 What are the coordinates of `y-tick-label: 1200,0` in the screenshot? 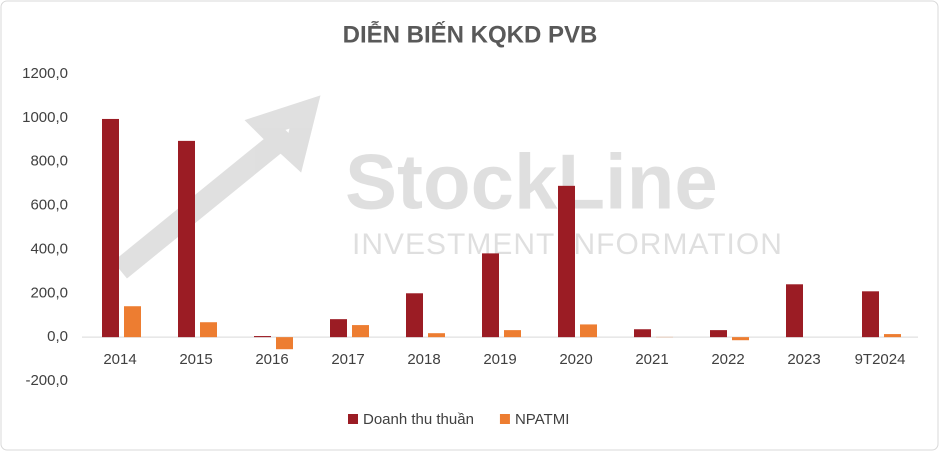 It's located at (45, 73).